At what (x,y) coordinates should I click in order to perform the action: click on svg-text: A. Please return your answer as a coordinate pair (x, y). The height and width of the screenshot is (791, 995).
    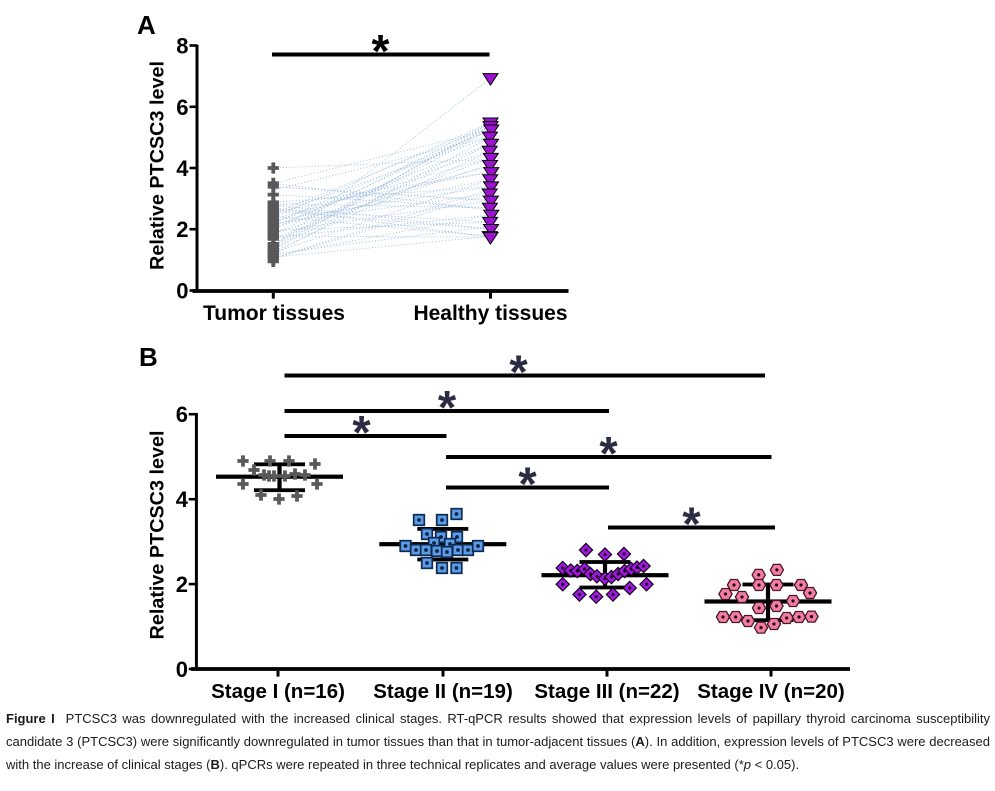
    Looking at the image, I should click on (146, 25).